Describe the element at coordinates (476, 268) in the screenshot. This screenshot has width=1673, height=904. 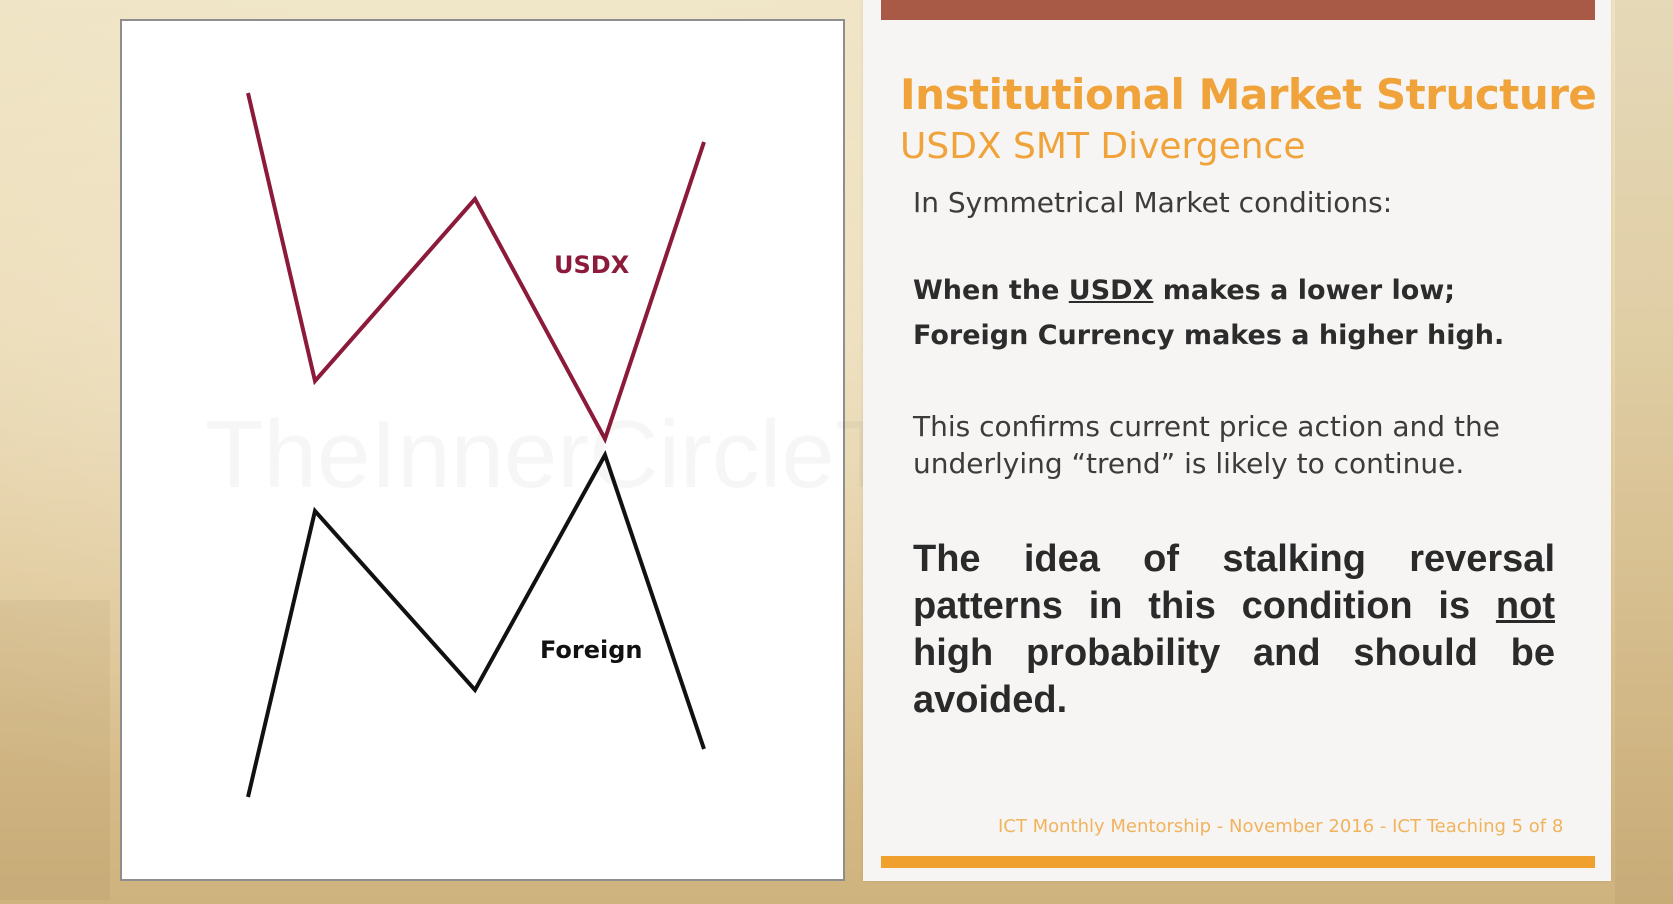
I see `usdx-line` at that location.